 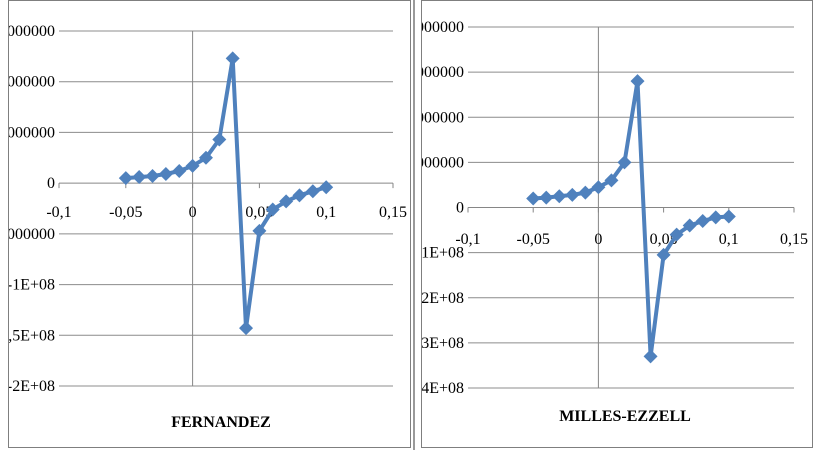 What do you see at coordinates (443, 72) in the screenshot?
I see `y-tick-label: 30000000` at bounding box center [443, 72].